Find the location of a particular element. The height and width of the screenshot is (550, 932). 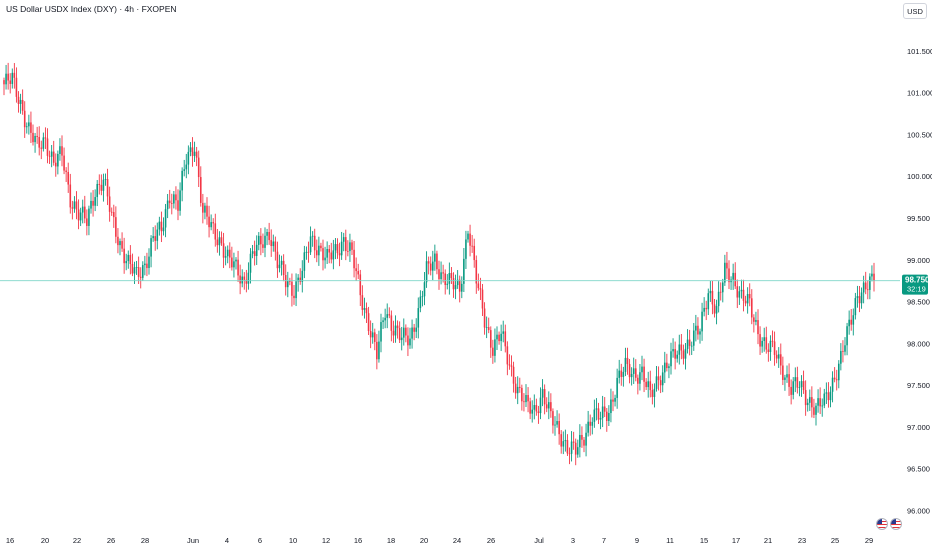

currency-button: USD is located at coordinates (915, 11).